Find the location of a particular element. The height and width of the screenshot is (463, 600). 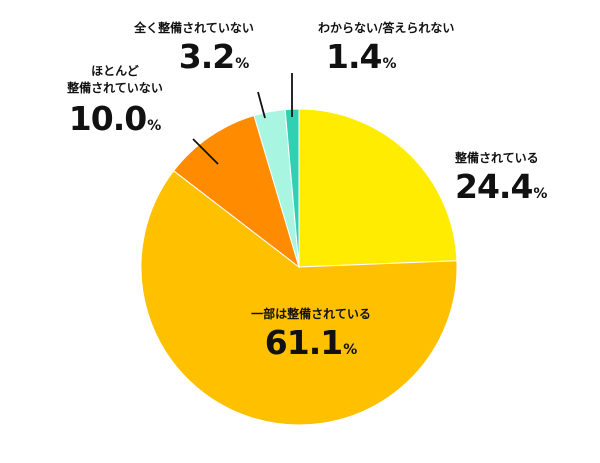

slice-label-organized: 整備されている 24.4% is located at coordinates (501, 182).